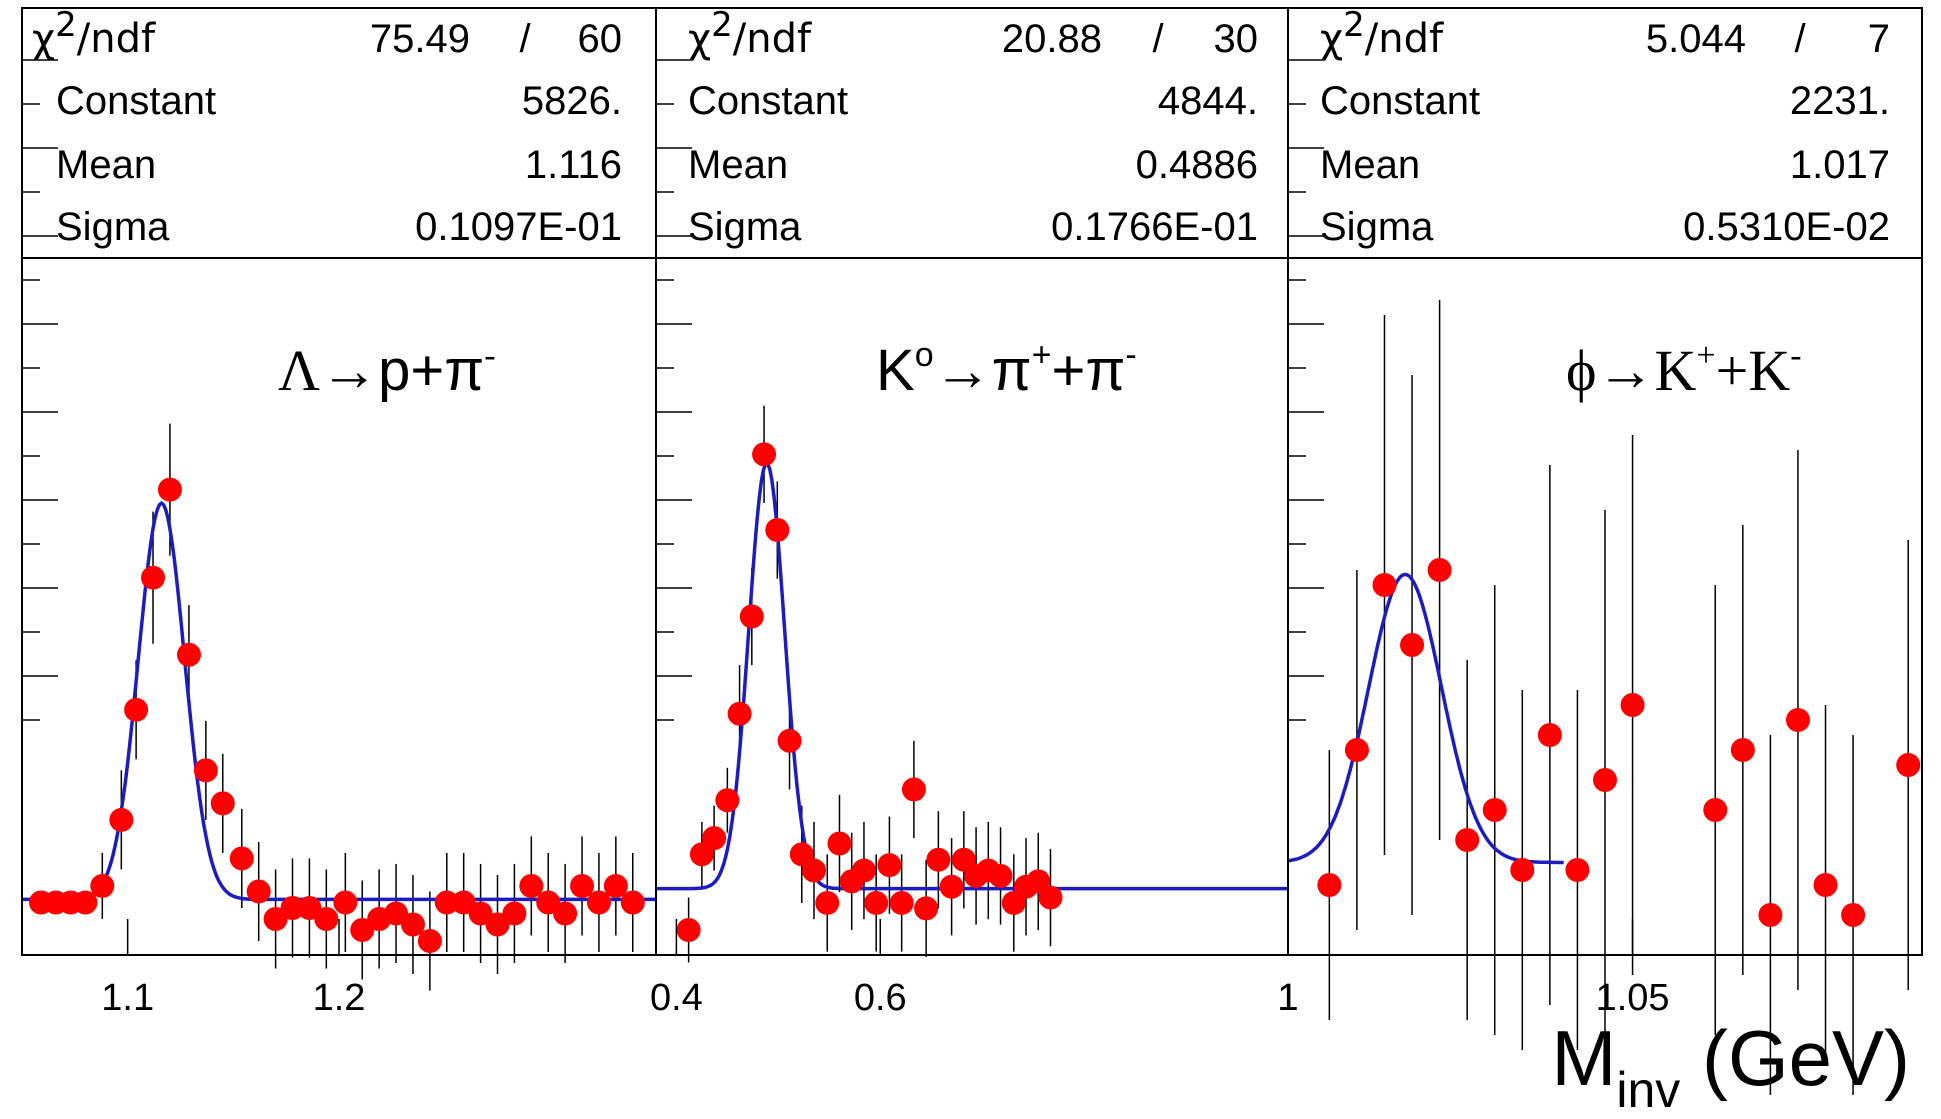 The width and height of the screenshot is (1941, 1119). Describe the element at coordinates (1006, 369) in the screenshot. I see `reaction-label-kaon: Ko→π++π-` at that location.